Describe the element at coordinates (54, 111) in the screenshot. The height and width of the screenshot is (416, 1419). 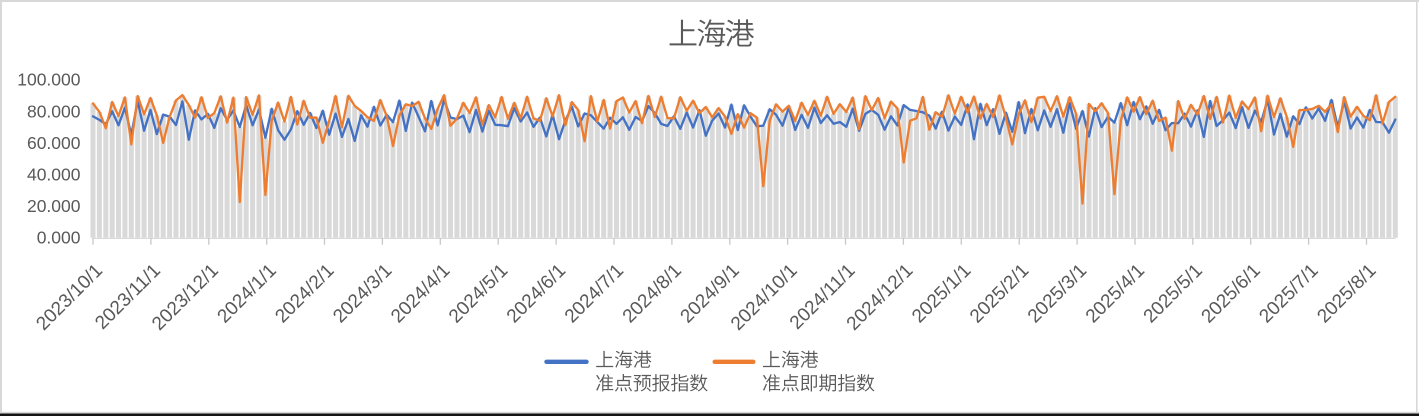
I see `svg-text: 80.000` at that location.